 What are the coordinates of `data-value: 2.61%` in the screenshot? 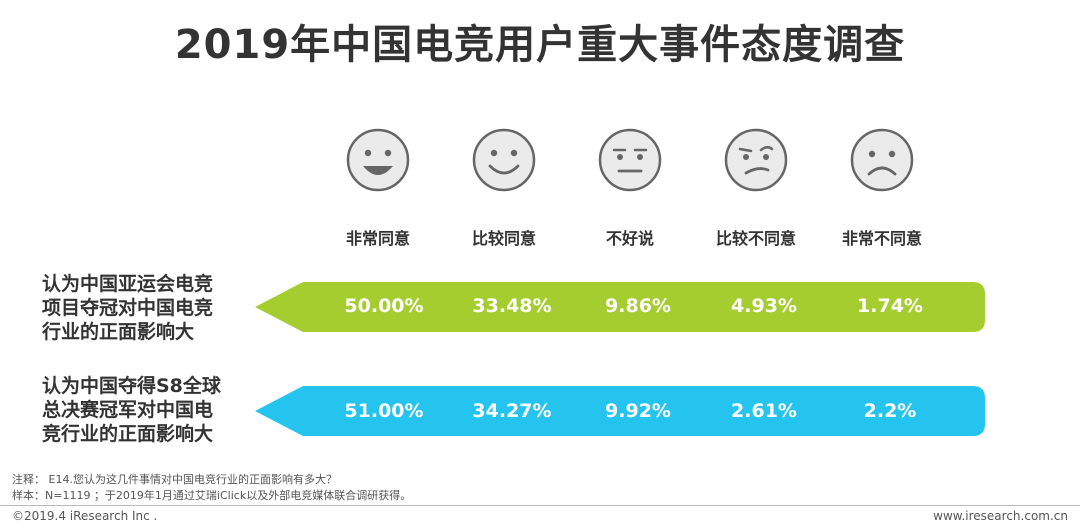 It's located at (764, 411).